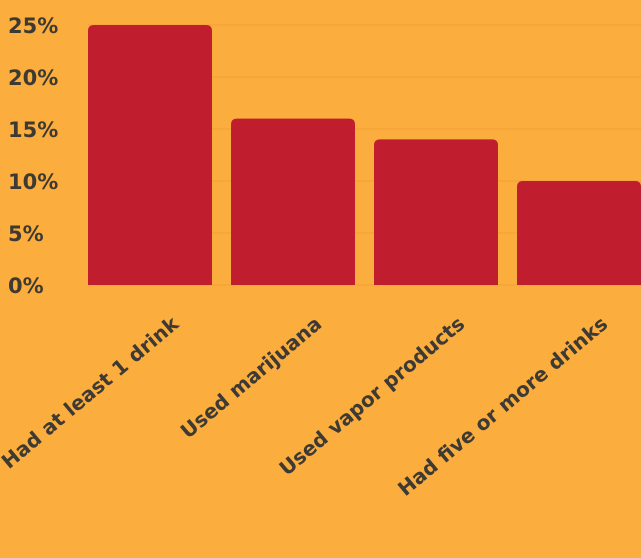 This screenshot has width=641, height=558. What do you see at coordinates (251, 377) in the screenshot?
I see `x-category-label: Used marijuana` at bounding box center [251, 377].